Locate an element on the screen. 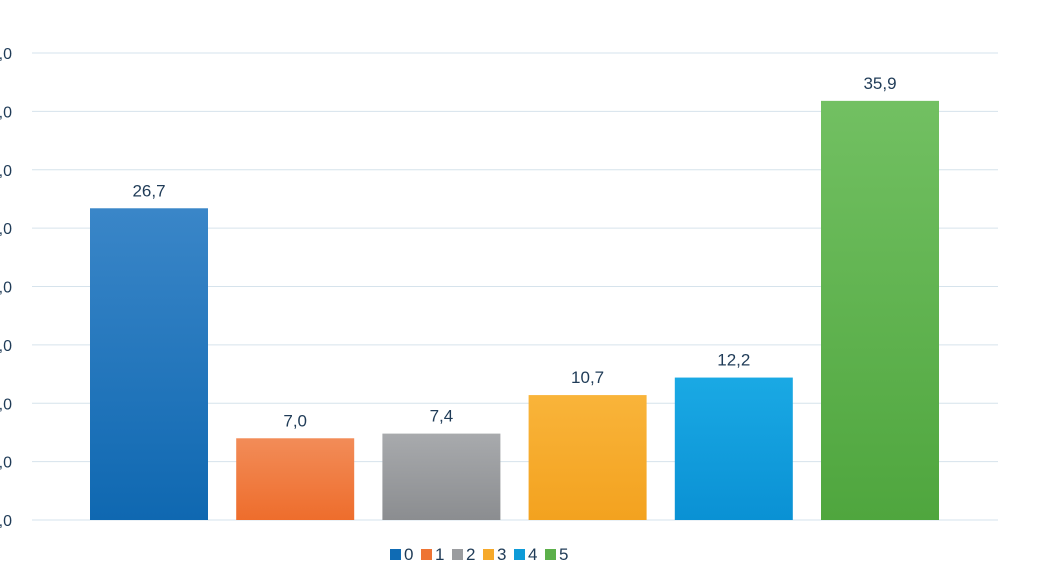 The image size is (1057, 588). data-label-2: 7,4 is located at coordinates (442, 416).